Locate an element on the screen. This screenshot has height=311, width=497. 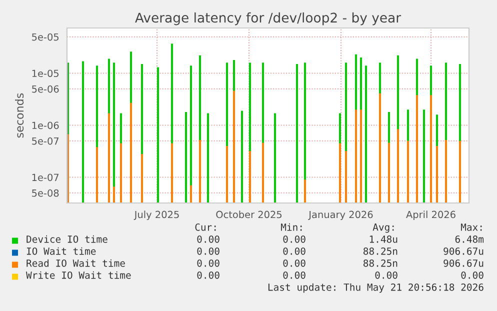
y-tick-label: 1e-07 is located at coordinates (45, 178).